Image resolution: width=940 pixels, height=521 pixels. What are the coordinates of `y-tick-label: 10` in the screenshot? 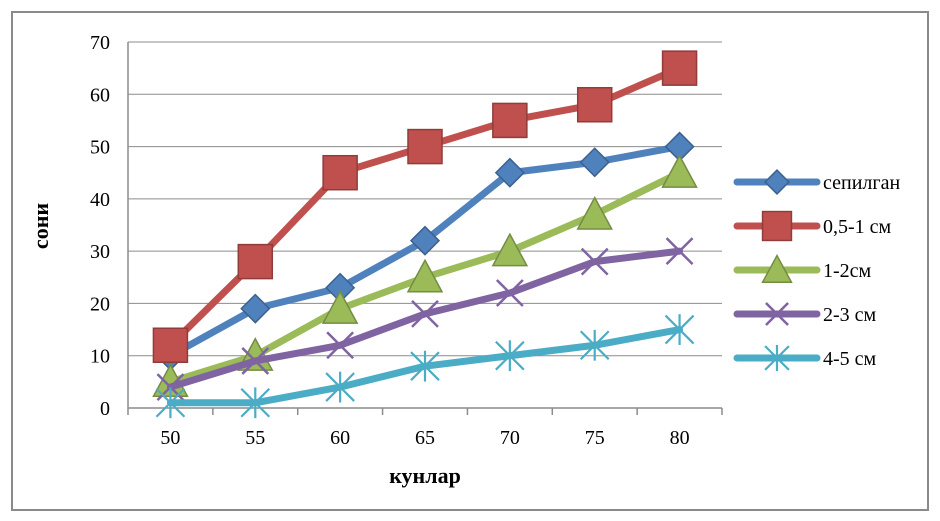 It's located at (100, 357).